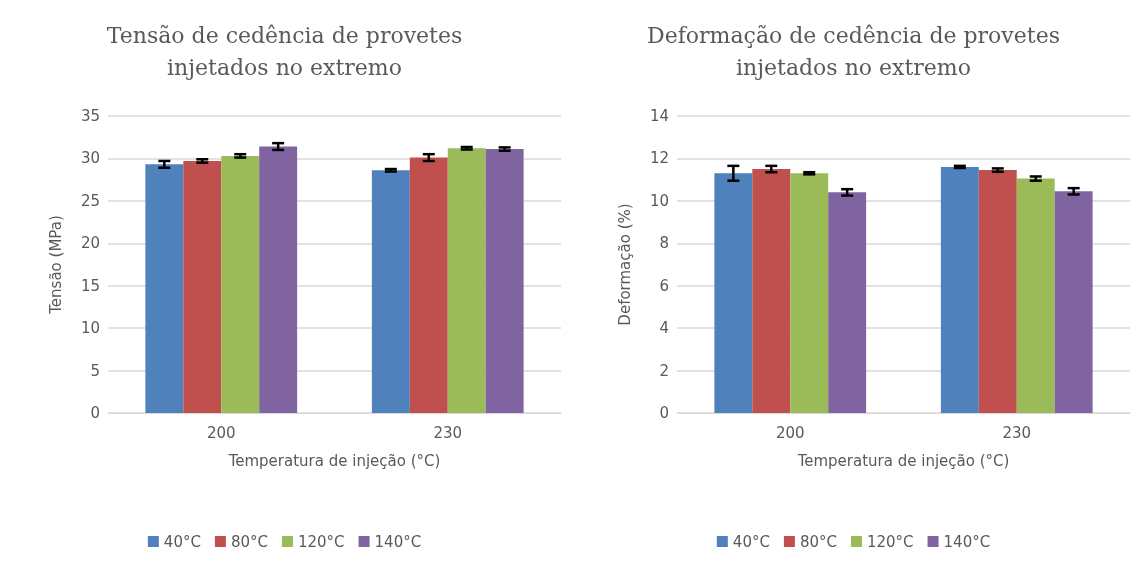  Describe the element at coordinates (95, 370) in the screenshot. I see `y-tick-label: 5` at that location.